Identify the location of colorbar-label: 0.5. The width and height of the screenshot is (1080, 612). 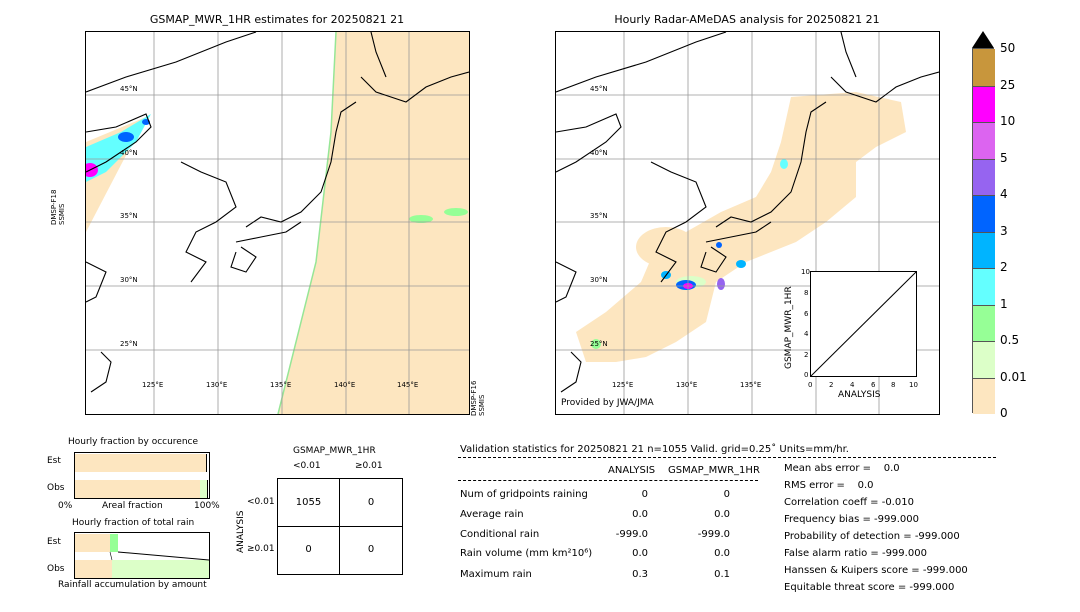
(1010, 340).